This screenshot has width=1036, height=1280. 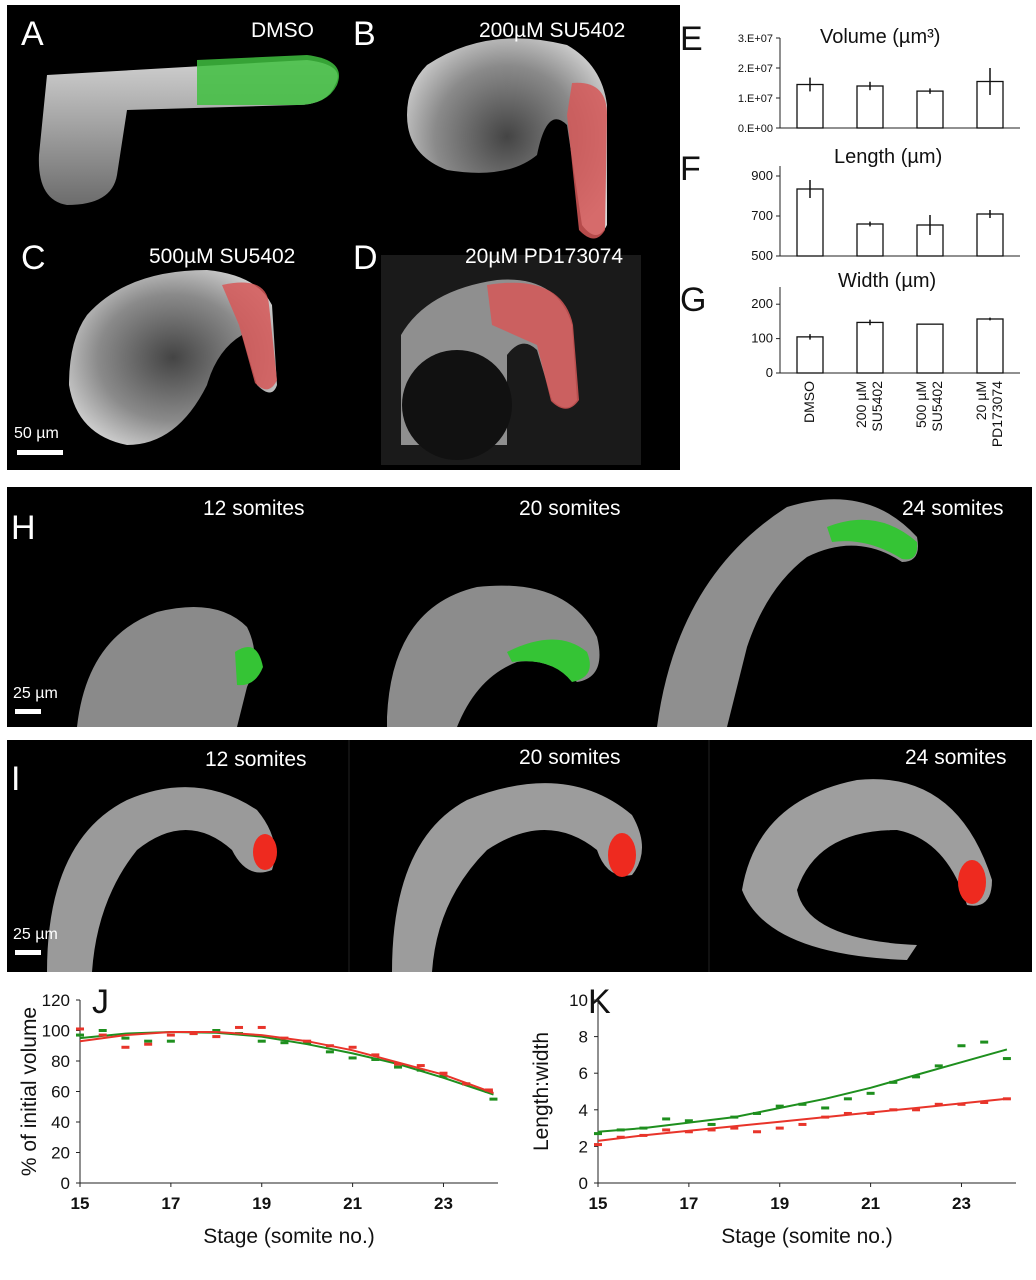 I want to click on scale-label-top: 50 µm, so click(x=36, y=433).